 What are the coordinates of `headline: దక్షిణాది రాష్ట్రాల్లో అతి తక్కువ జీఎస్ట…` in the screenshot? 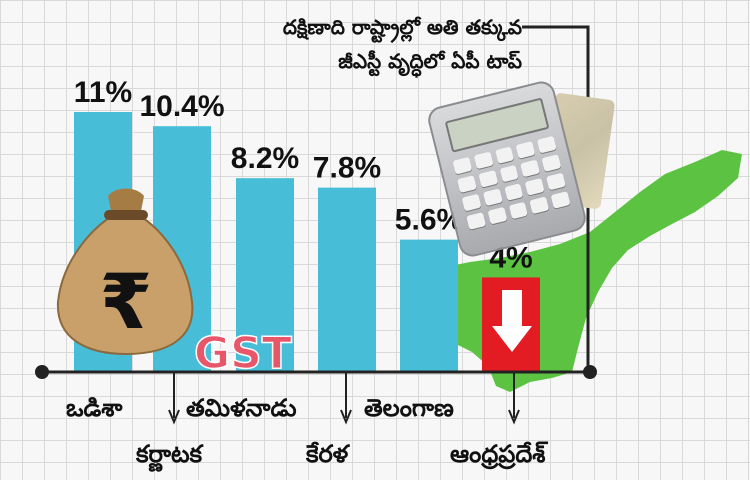 It's located at (377, 44).